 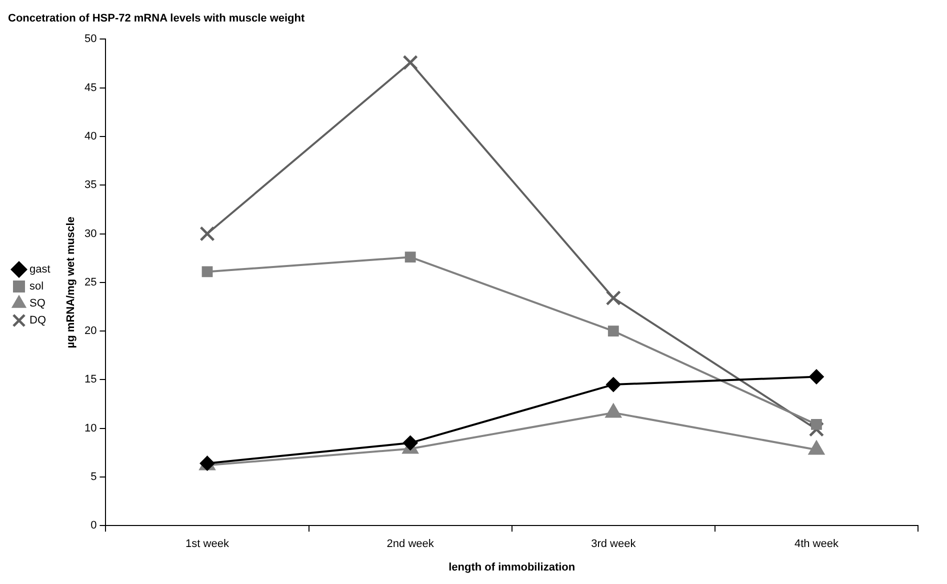 What do you see at coordinates (93, 476) in the screenshot?
I see `y-tick-label: 5` at bounding box center [93, 476].